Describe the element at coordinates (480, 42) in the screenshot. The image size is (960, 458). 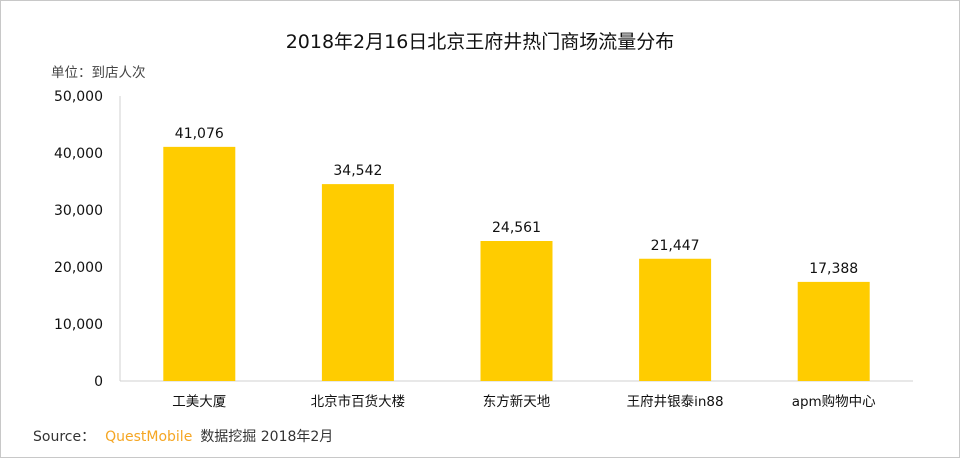
I see `chart-title: 2018年2月16日北京王府井热门商场流量分布` at that location.